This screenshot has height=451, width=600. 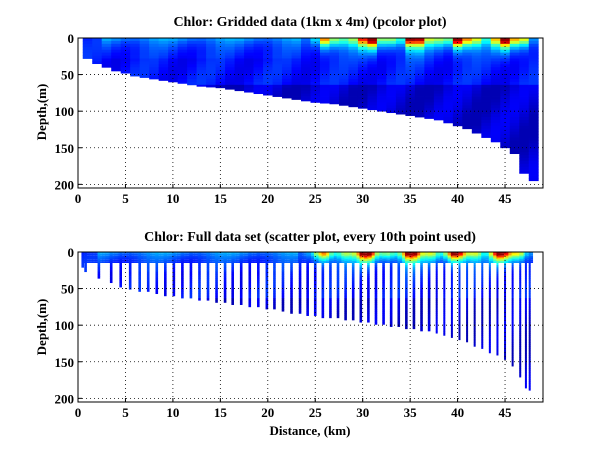 I want to click on scatter-x-tick-label-8: 40, so click(x=457, y=412).